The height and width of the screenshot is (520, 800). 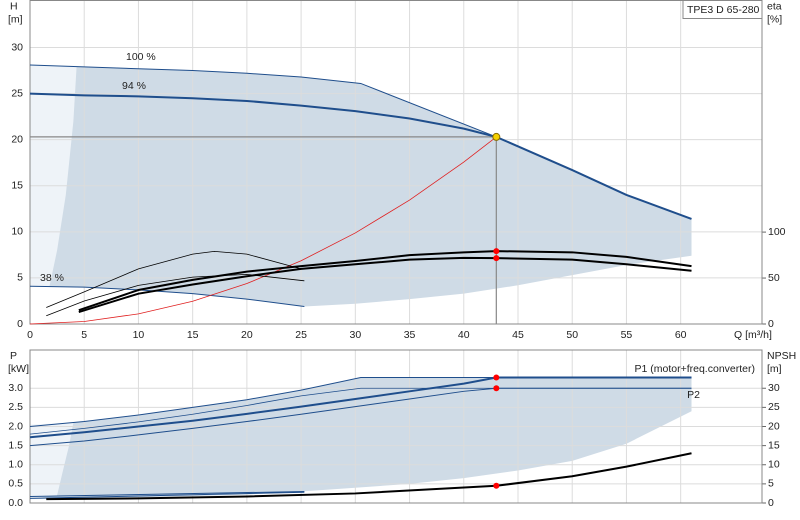 I want to click on annotation: TPE3 D 65-280, so click(x=723, y=10).